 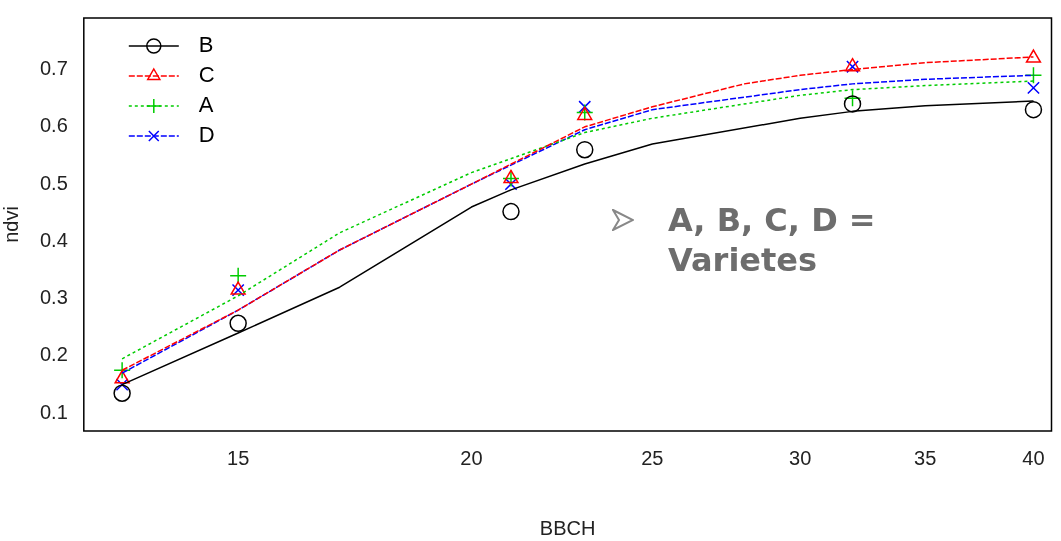 I want to click on y-tick-label: 0.1, so click(x=53, y=411).